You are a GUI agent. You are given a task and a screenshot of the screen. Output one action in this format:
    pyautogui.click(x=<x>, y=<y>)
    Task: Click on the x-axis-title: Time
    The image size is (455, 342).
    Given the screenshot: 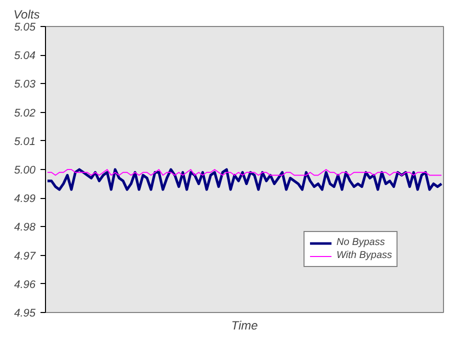 What is the action you would take?
    pyautogui.click(x=244, y=325)
    